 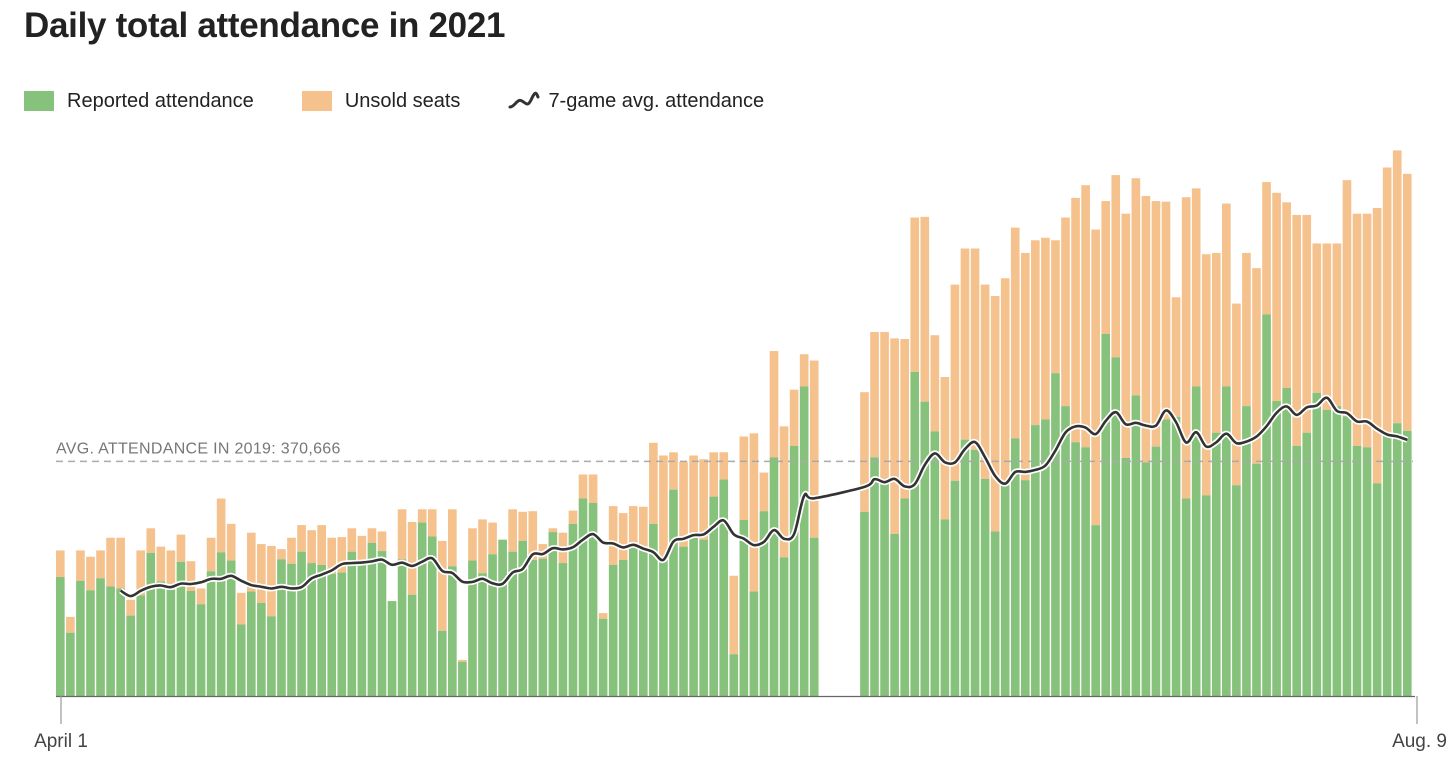 I want to click on legend-item-avg: 7-game avg. attendance, so click(x=636, y=101).